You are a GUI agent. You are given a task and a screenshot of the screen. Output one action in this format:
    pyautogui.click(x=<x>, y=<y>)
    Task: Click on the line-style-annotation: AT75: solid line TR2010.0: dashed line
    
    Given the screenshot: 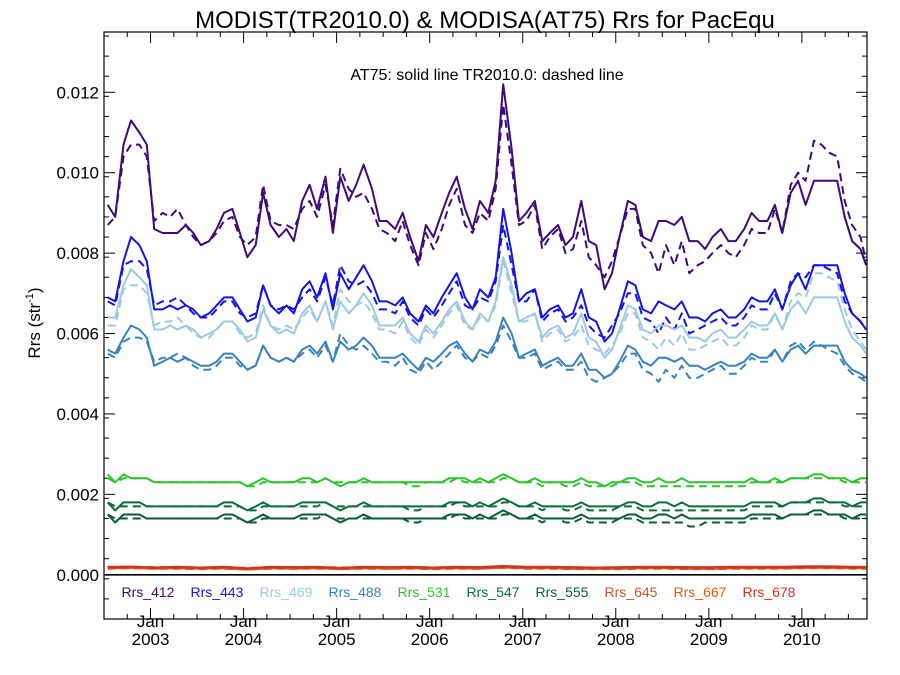 What is the action you would take?
    pyautogui.click(x=486, y=75)
    